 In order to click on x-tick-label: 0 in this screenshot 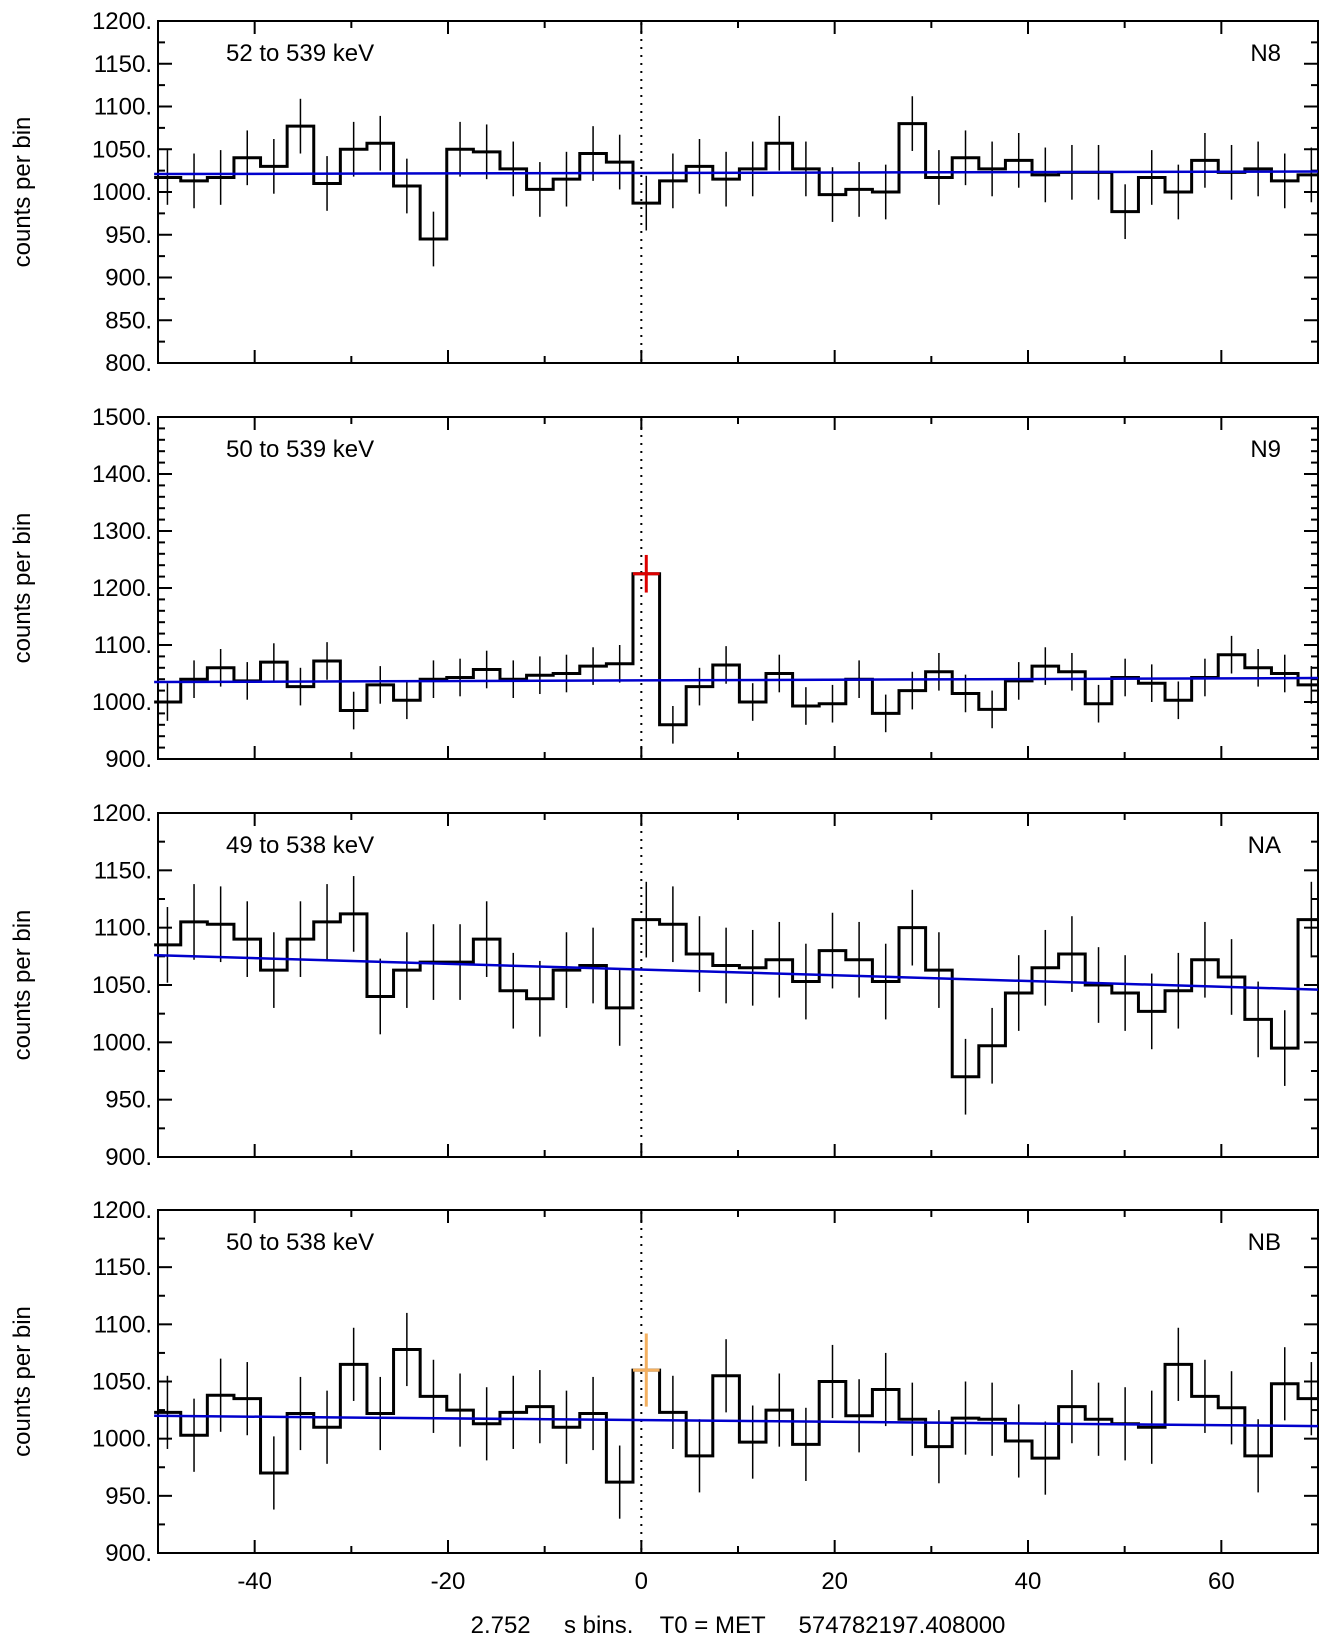, I will do `click(641, 1581)`.